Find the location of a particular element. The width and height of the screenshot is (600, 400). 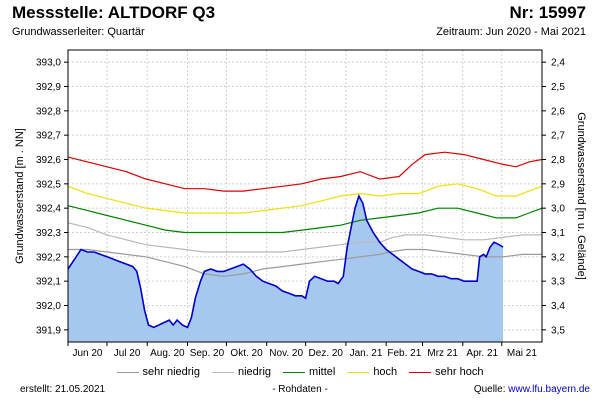

aquifer-subtitle: Grundwasserleiter: Quartär is located at coordinates (78, 32).